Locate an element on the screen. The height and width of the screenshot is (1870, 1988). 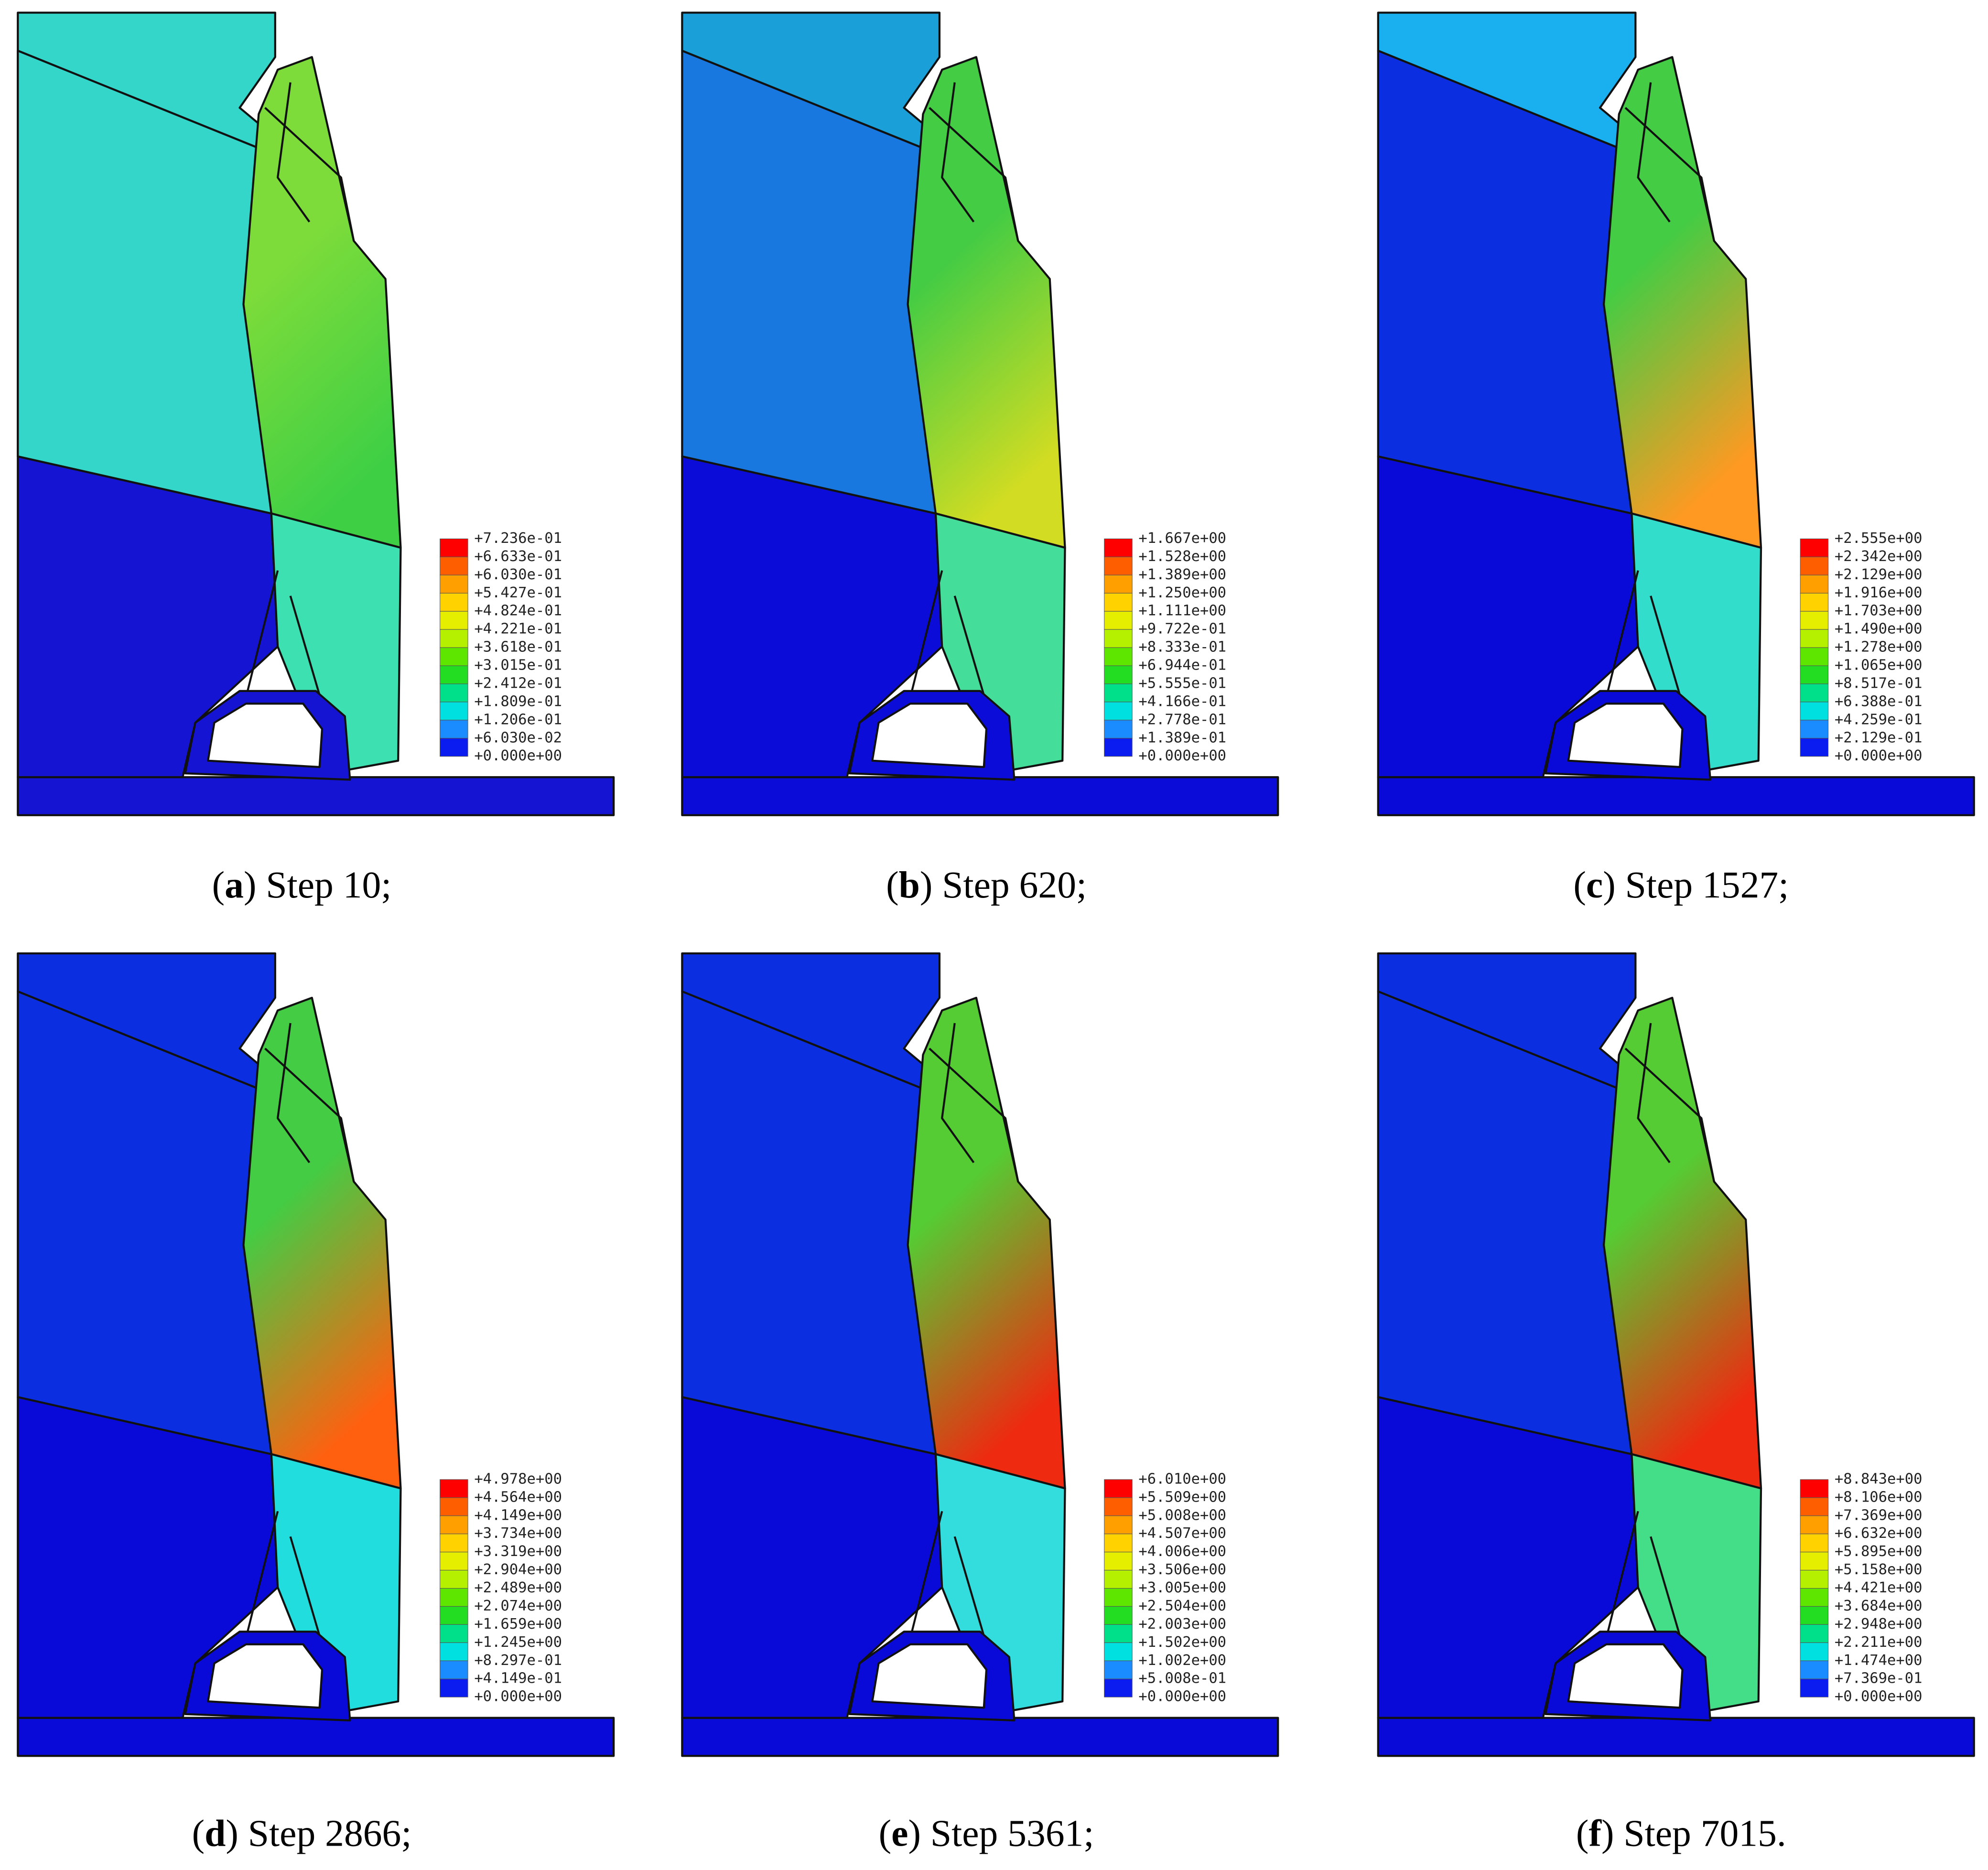
legend-label: +6.010e+00 is located at coordinates (1182, 1478).